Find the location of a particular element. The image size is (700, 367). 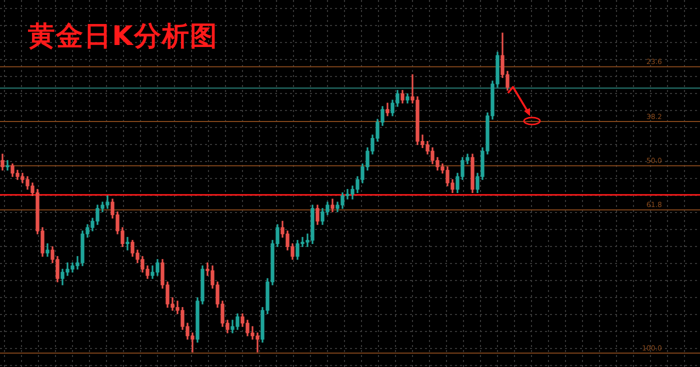

text: 黄金日K分析图 is located at coordinates (123, 37).